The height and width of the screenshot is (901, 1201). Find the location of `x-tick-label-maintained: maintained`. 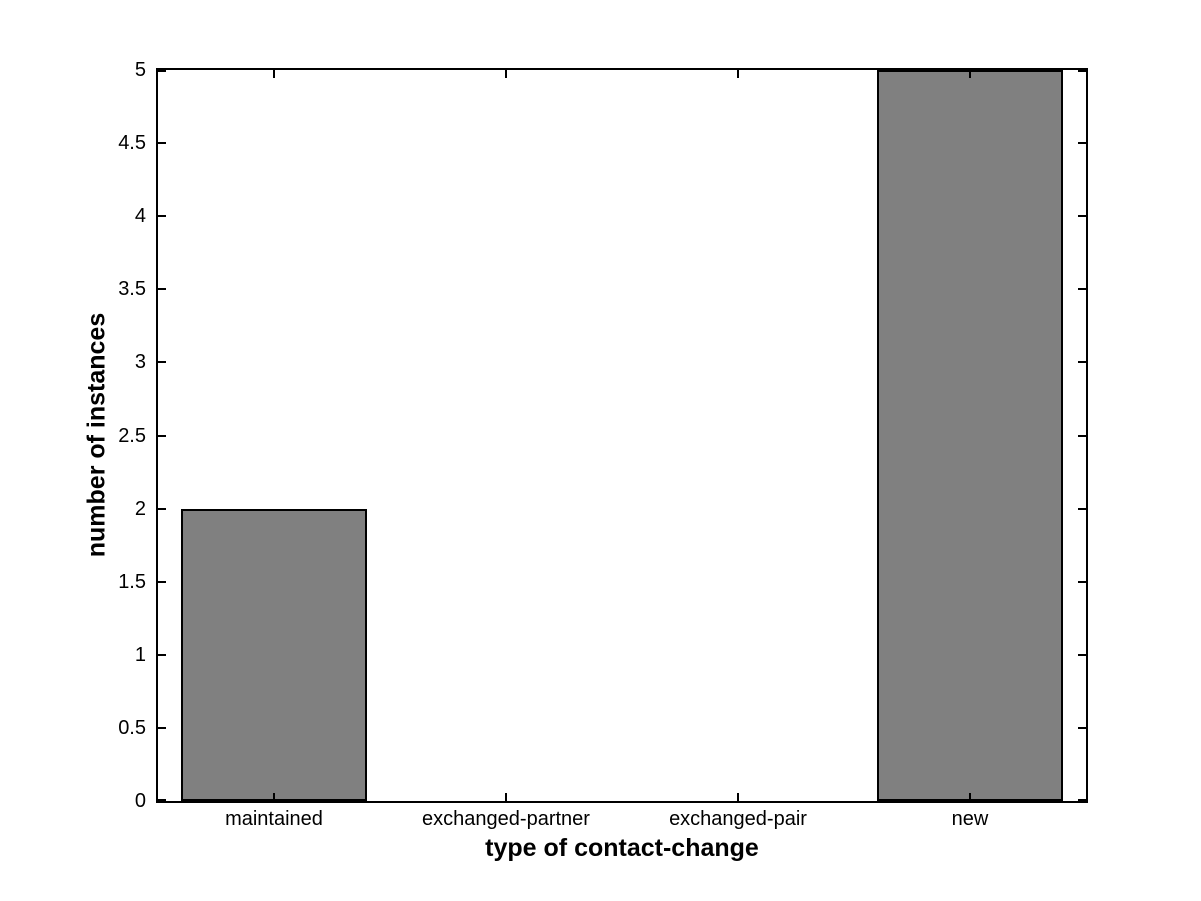

x-tick-label-maintained: maintained is located at coordinates (274, 819).